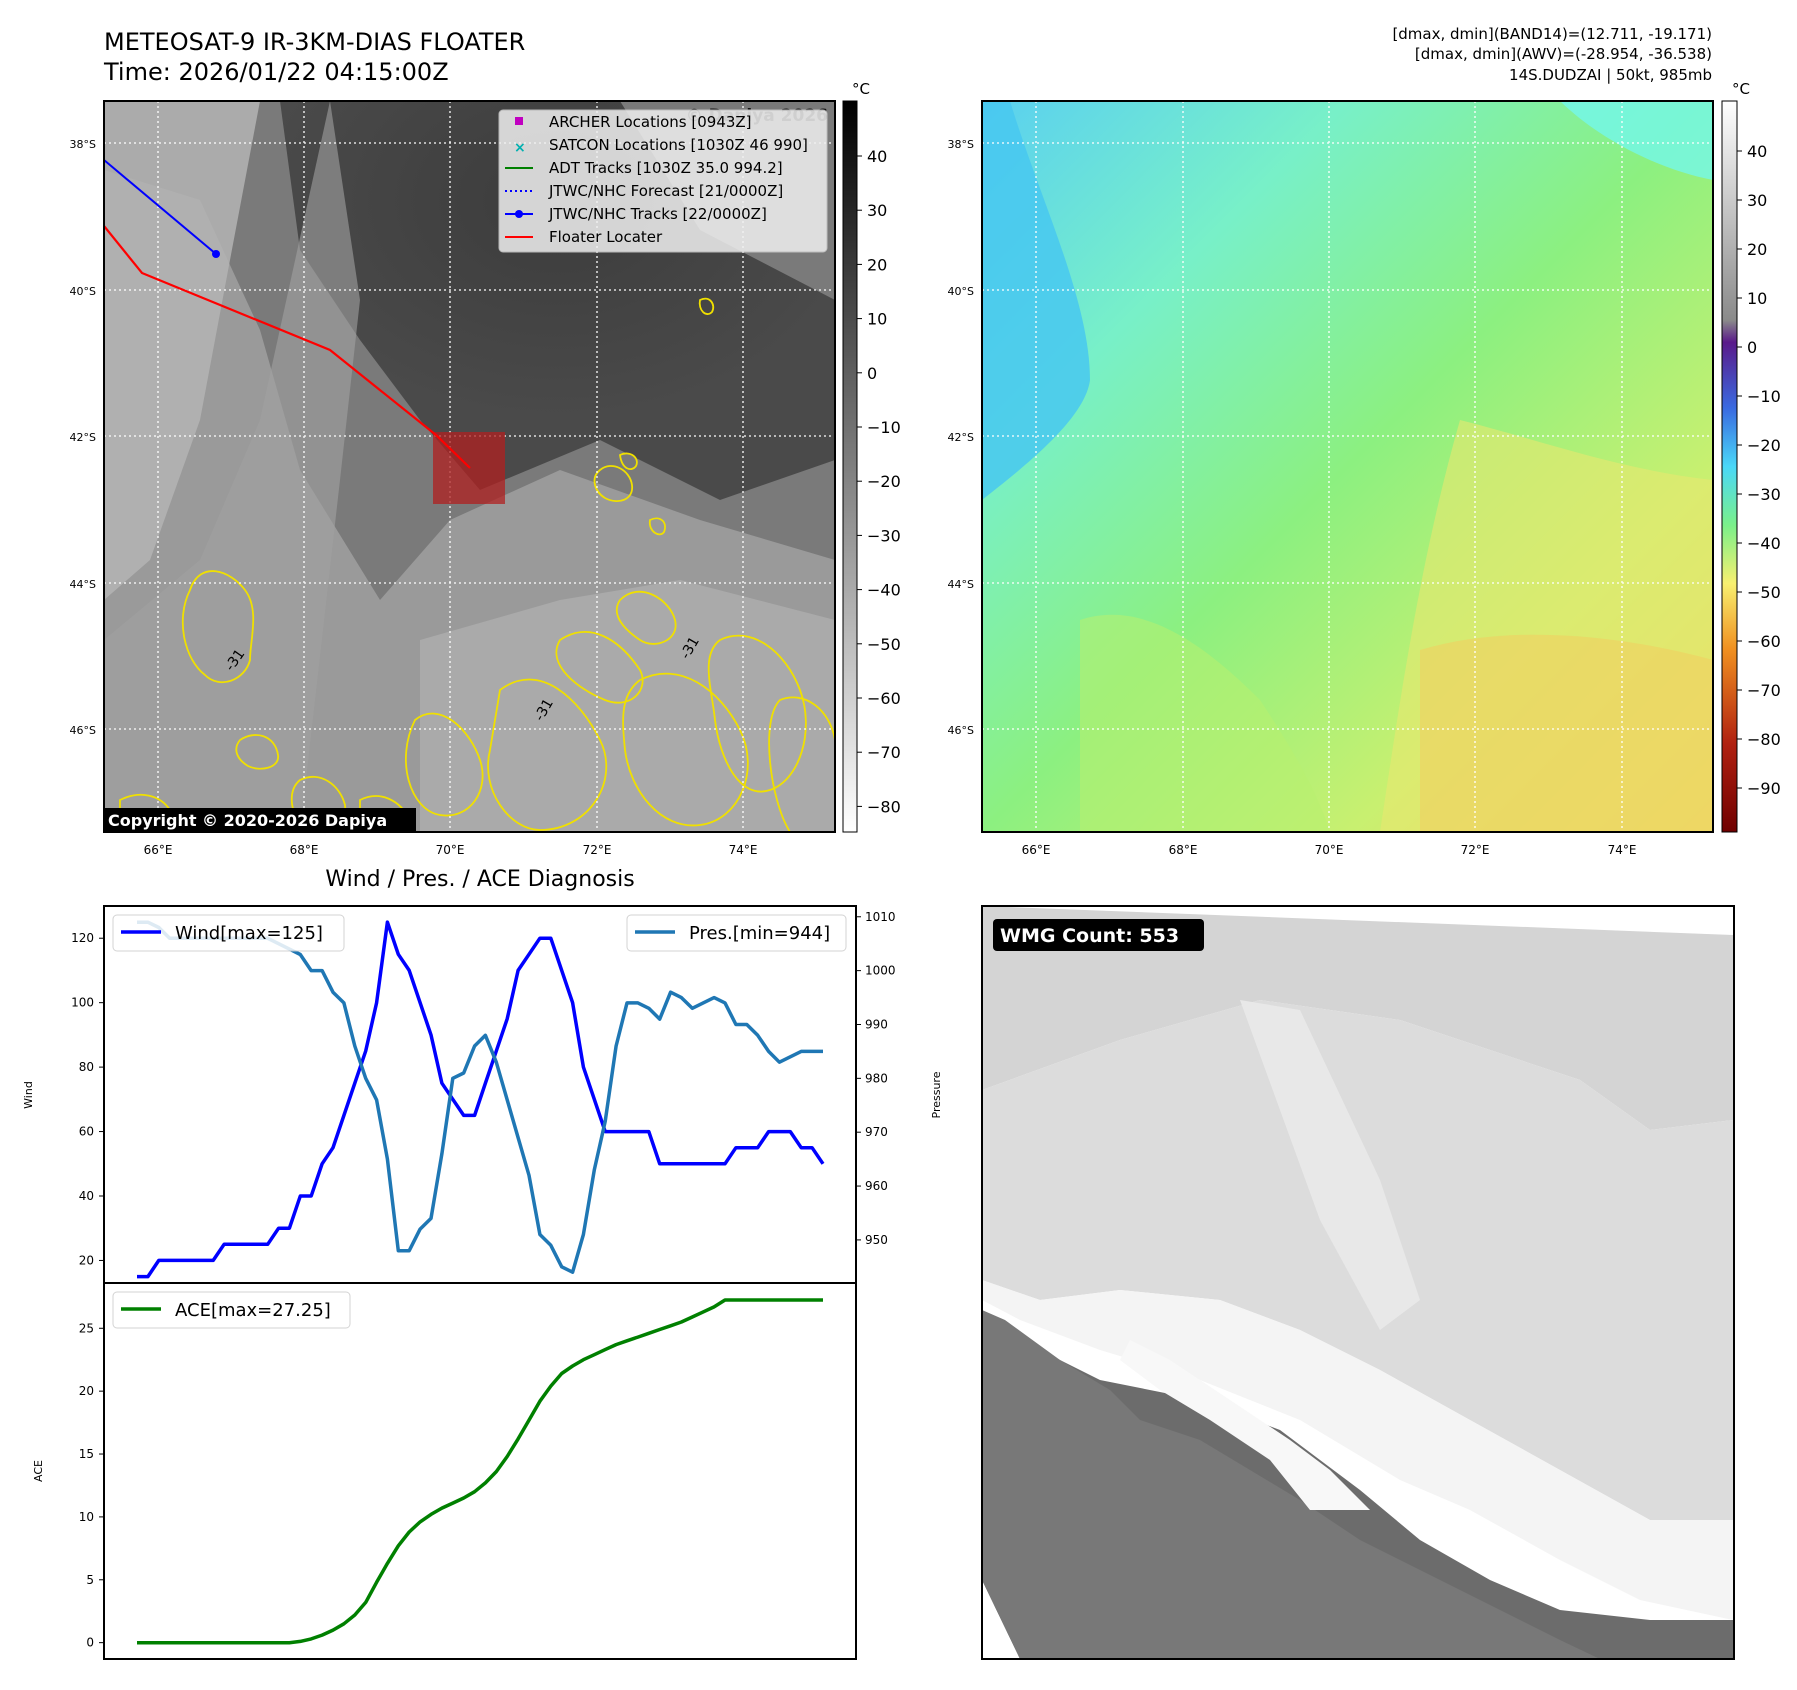  Describe the element at coordinates (884, 644) in the screenshot. I see `ir-colorbar-tick-label: −50` at that location.